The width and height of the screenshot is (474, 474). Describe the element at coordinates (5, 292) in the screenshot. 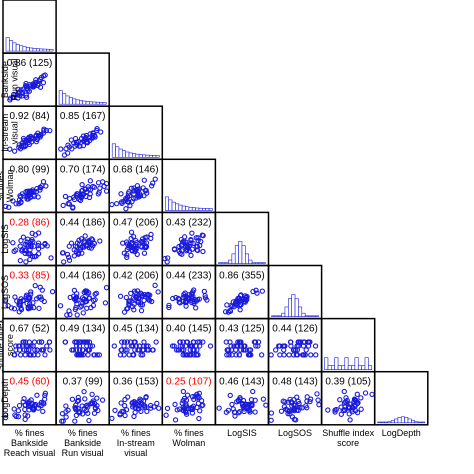

I see `row-label-5: LogSOS` at that location.